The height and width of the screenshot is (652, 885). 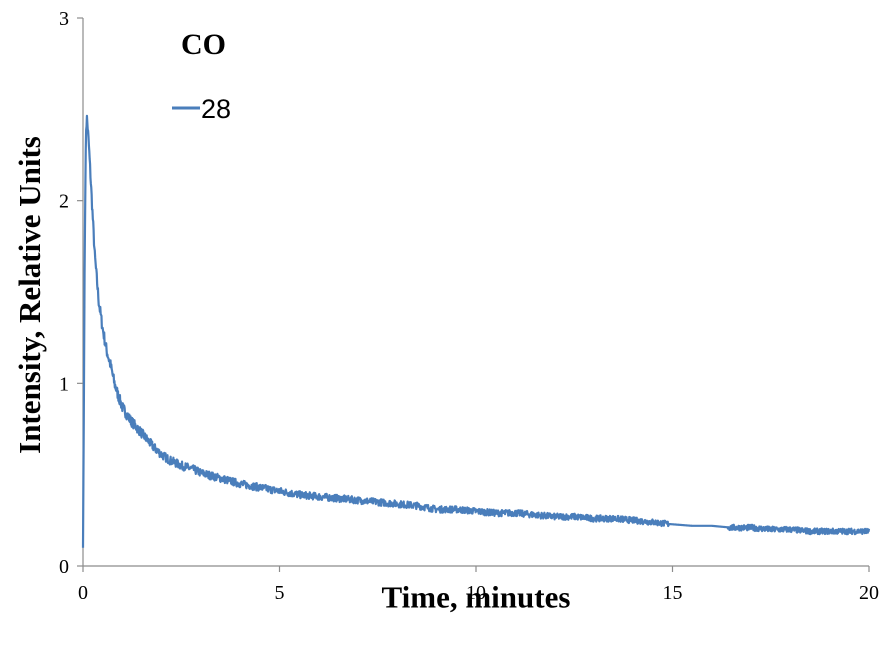 I want to click on x-ticks: 0 5 10 15 20, so click(x=478, y=585).